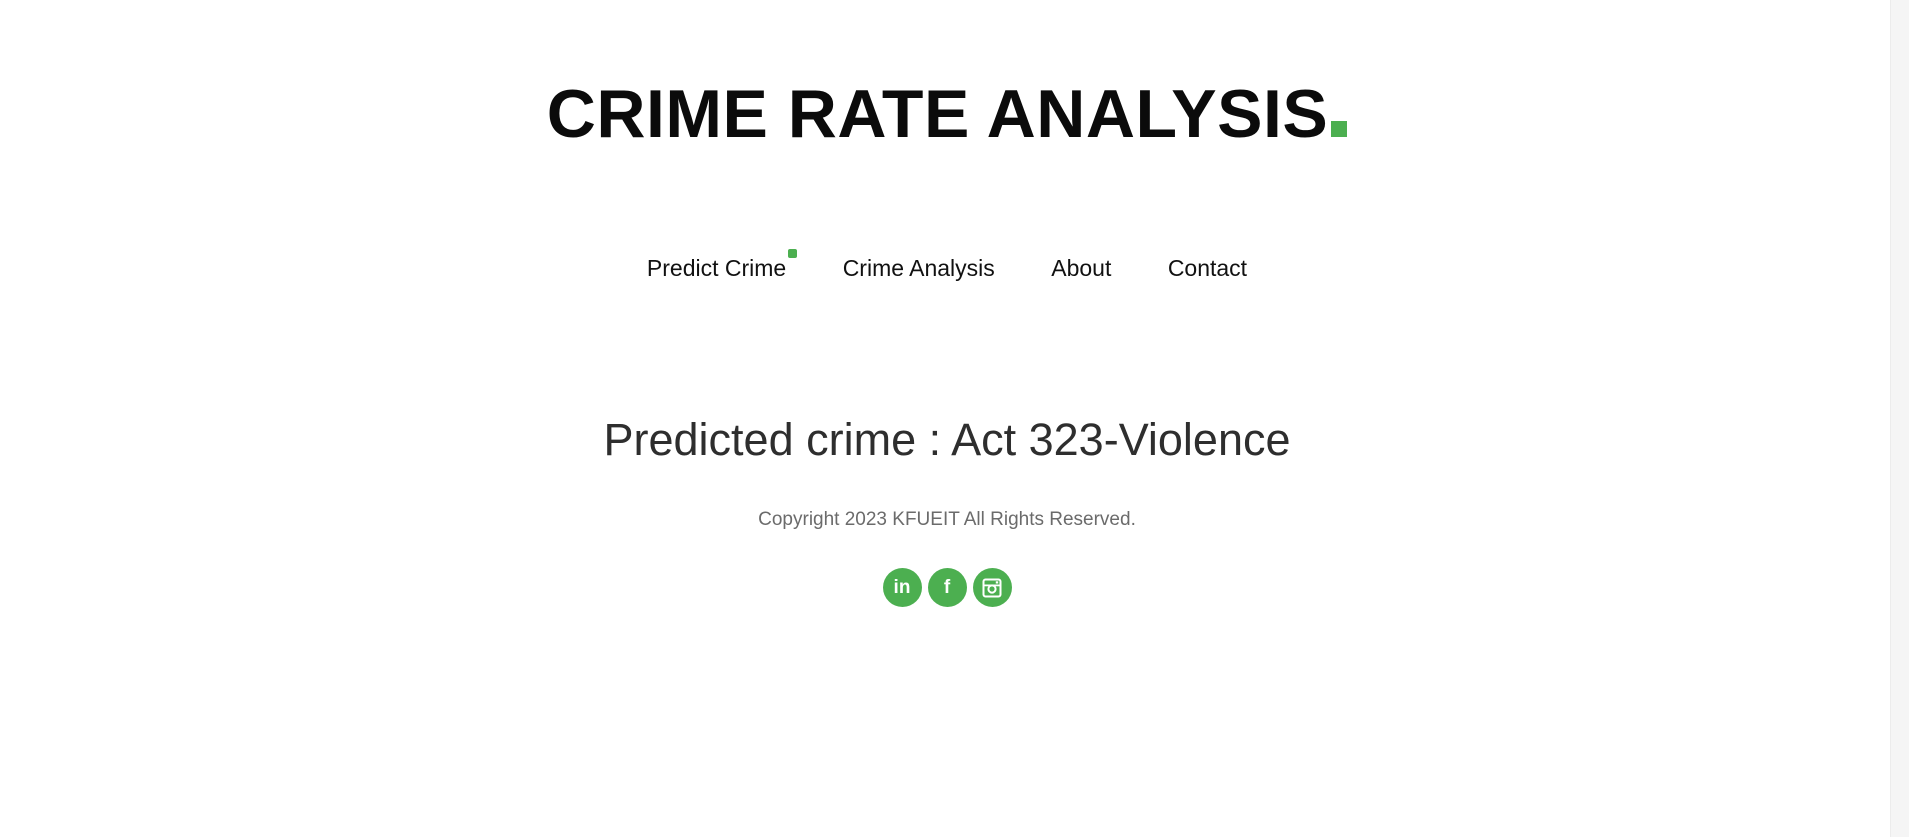 This screenshot has width=1909, height=837. Describe the element at coordinates (1339, 129) in the screenshot. I see `logo-accent-dot` at that location.